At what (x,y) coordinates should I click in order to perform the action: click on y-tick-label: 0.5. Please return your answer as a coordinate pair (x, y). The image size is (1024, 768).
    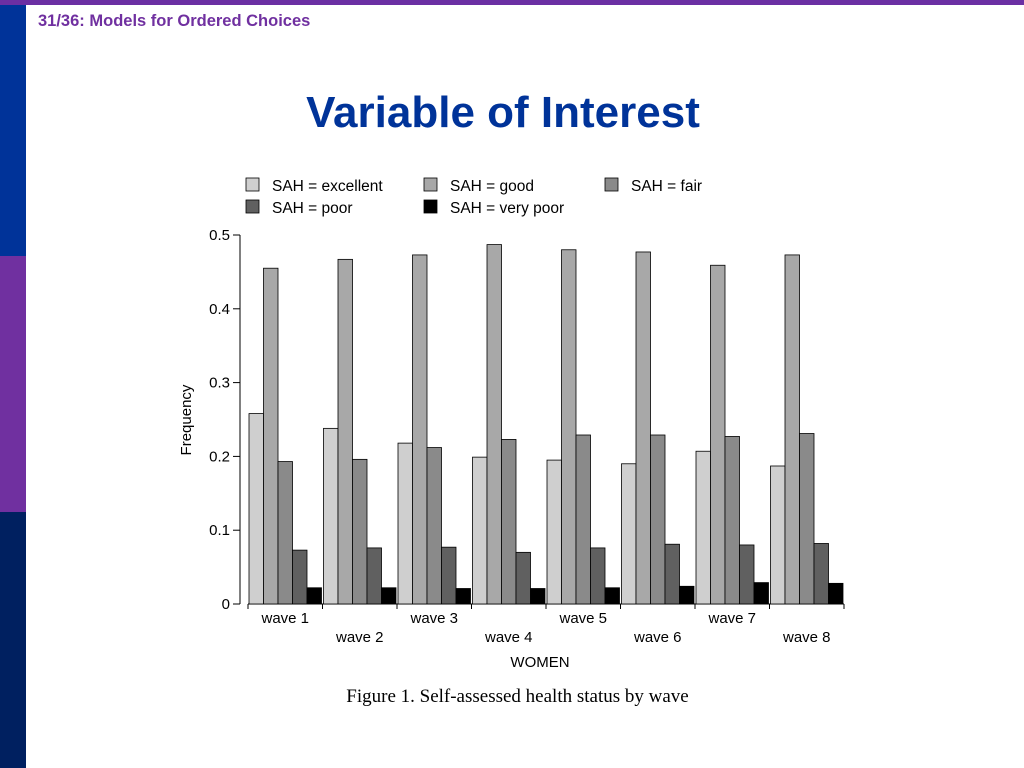
    Looking at the image, I should click on (219, 235).